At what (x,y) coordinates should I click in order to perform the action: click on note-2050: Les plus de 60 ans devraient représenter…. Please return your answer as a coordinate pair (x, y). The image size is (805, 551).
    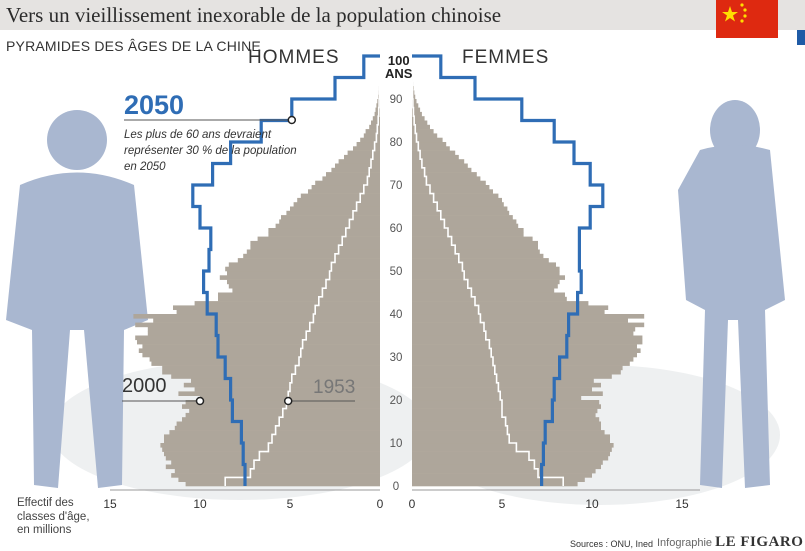
    Looking at the image, I should click on (214, 151).